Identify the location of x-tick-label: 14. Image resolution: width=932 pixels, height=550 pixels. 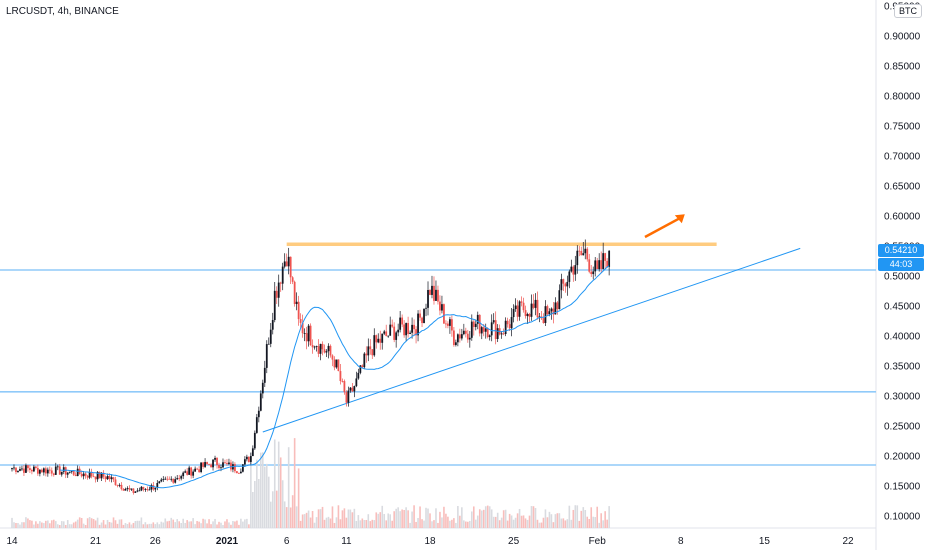
(12, 541).